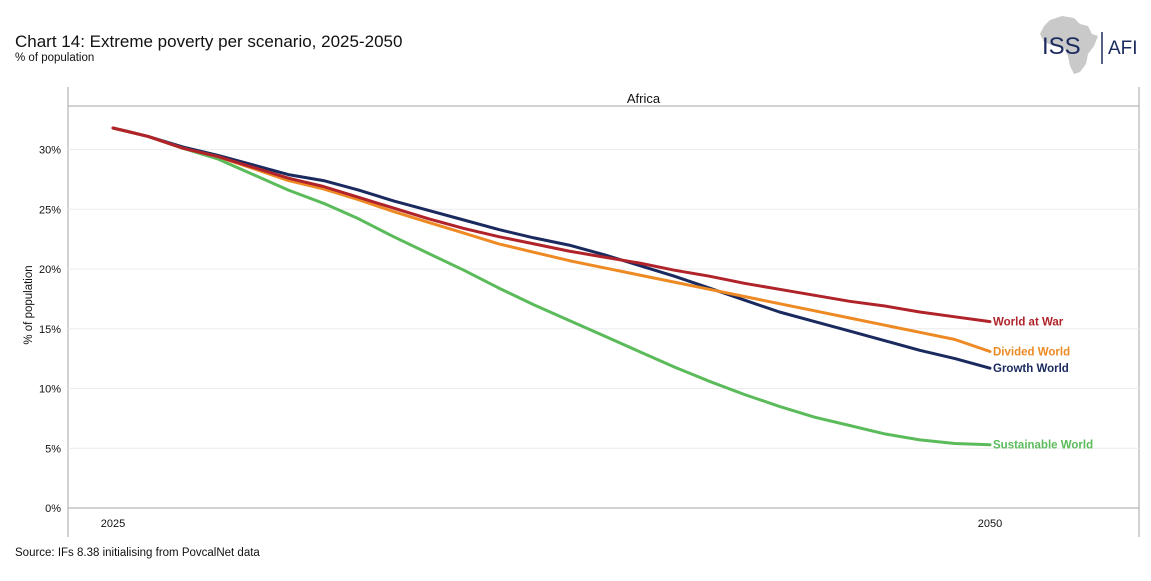 This screenshot has height=581, width=1151. I want to click on series-label-growth-world: Growth World, so click(1031, 369).